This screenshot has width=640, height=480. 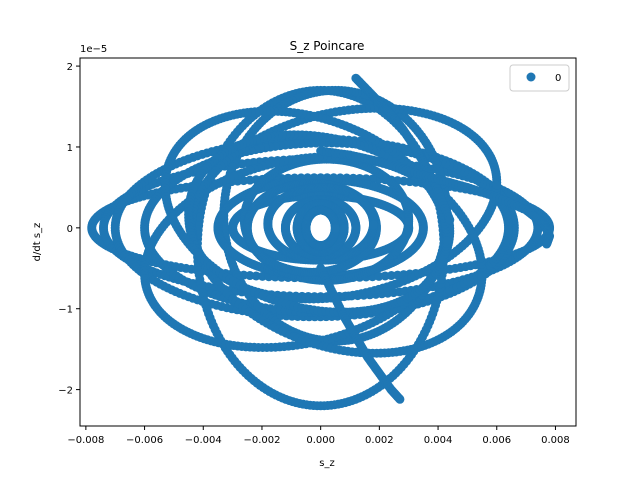 I want to click on y-tick-label: 2, so click(x=70, y=67).